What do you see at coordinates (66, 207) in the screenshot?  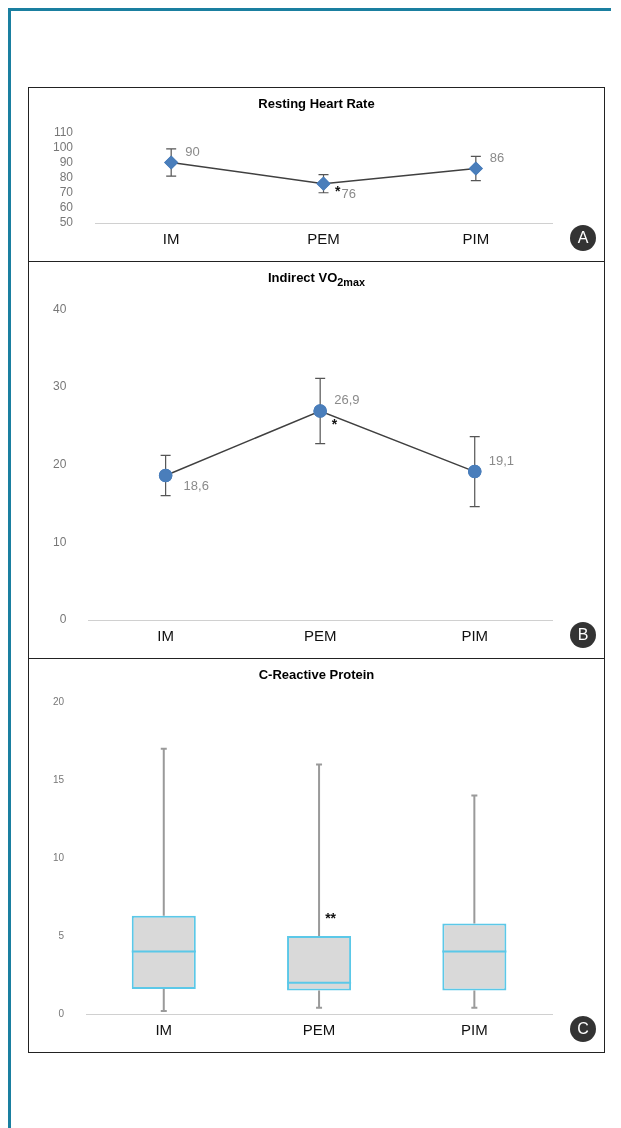 I see `y-tick-label: 60` at bounding box center [66, 207].